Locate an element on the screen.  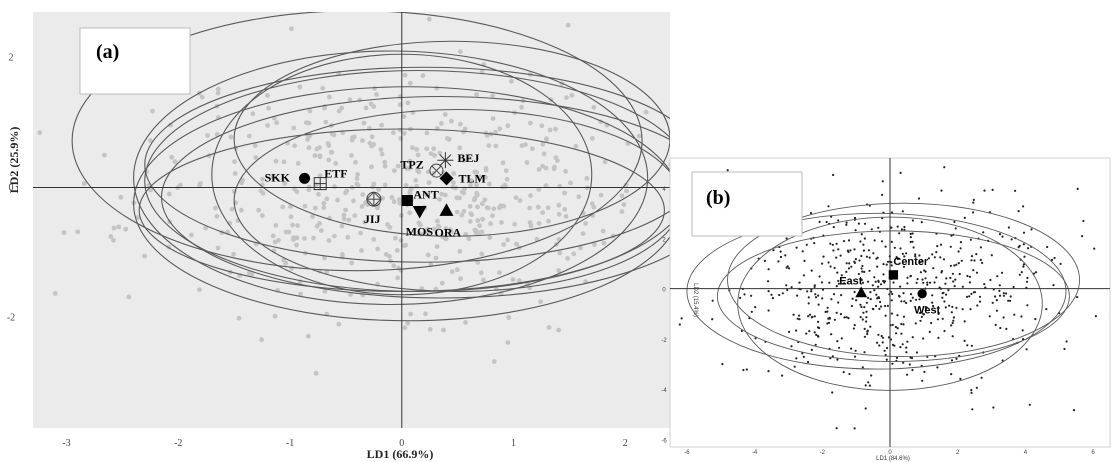
panel-b-y-tick-label: 0 is located at coordinates (664, 291).